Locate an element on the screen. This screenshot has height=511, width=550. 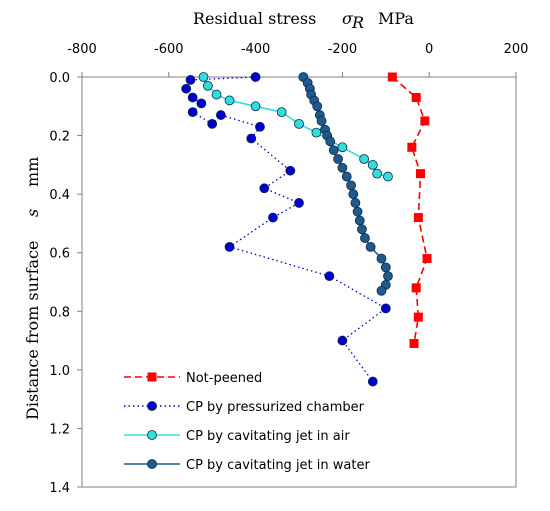
x-axis-title-text: Residual stress is located at coordinates (254, 18).